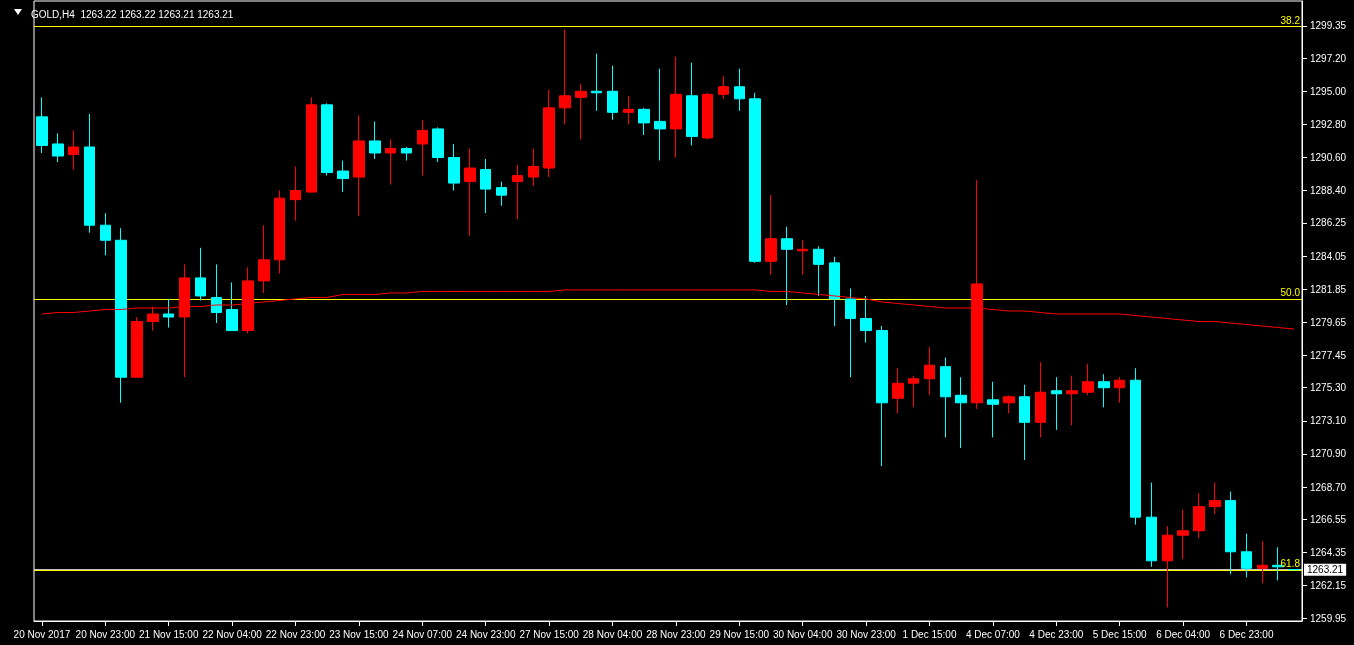 The image size is (1354, 645). What do you see at coordinates (1328, 322) in the screenshot?
I see `y-tick-label: 1279.65` at bounding box center [1328, 322].